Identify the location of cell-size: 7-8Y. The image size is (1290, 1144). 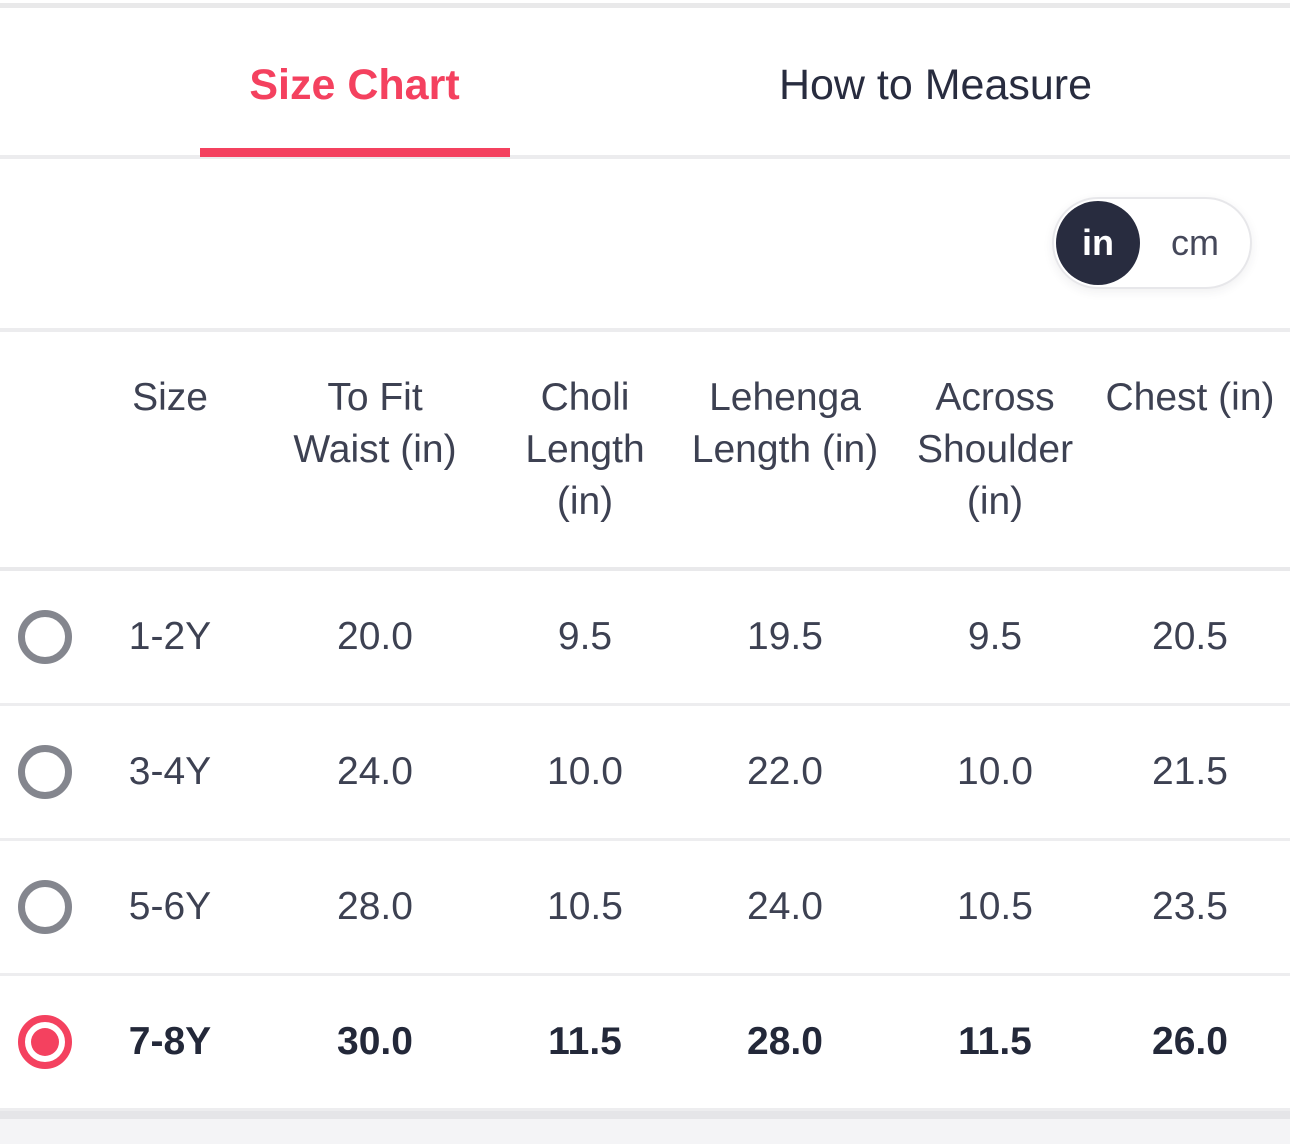
(170, 1041).